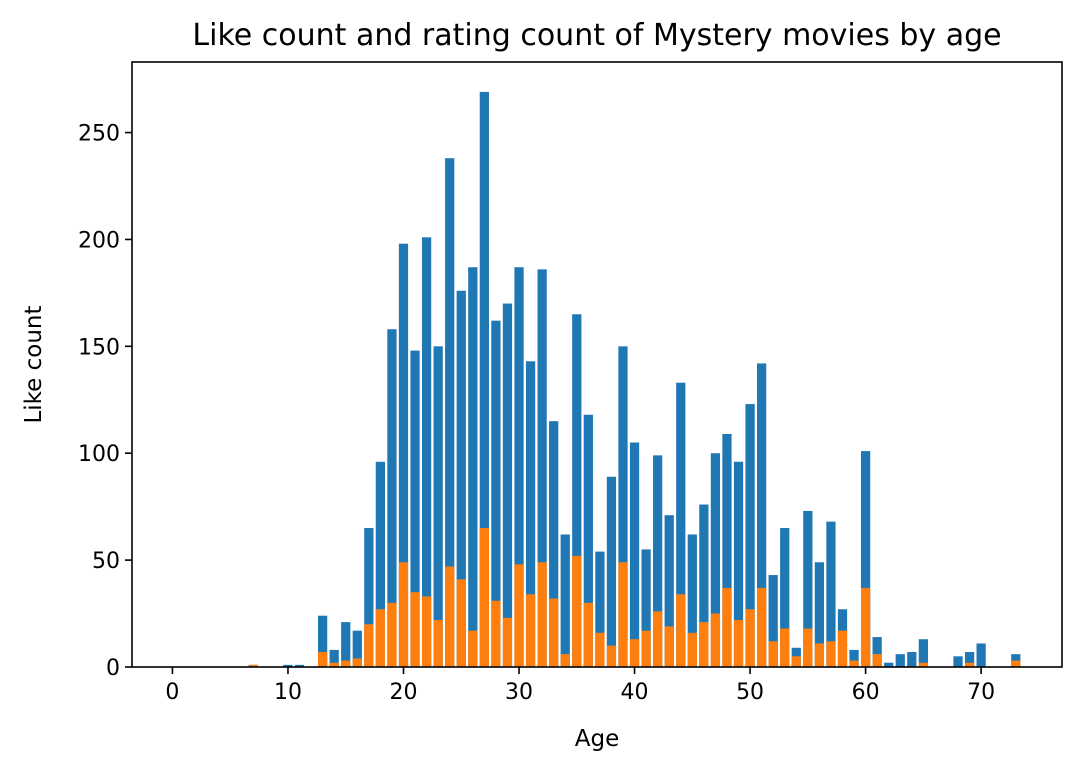 The height and width of the screenshot is (773, 1081). I want to click on y-axis: 0 50 100 150 200 250, so click(105, 401).